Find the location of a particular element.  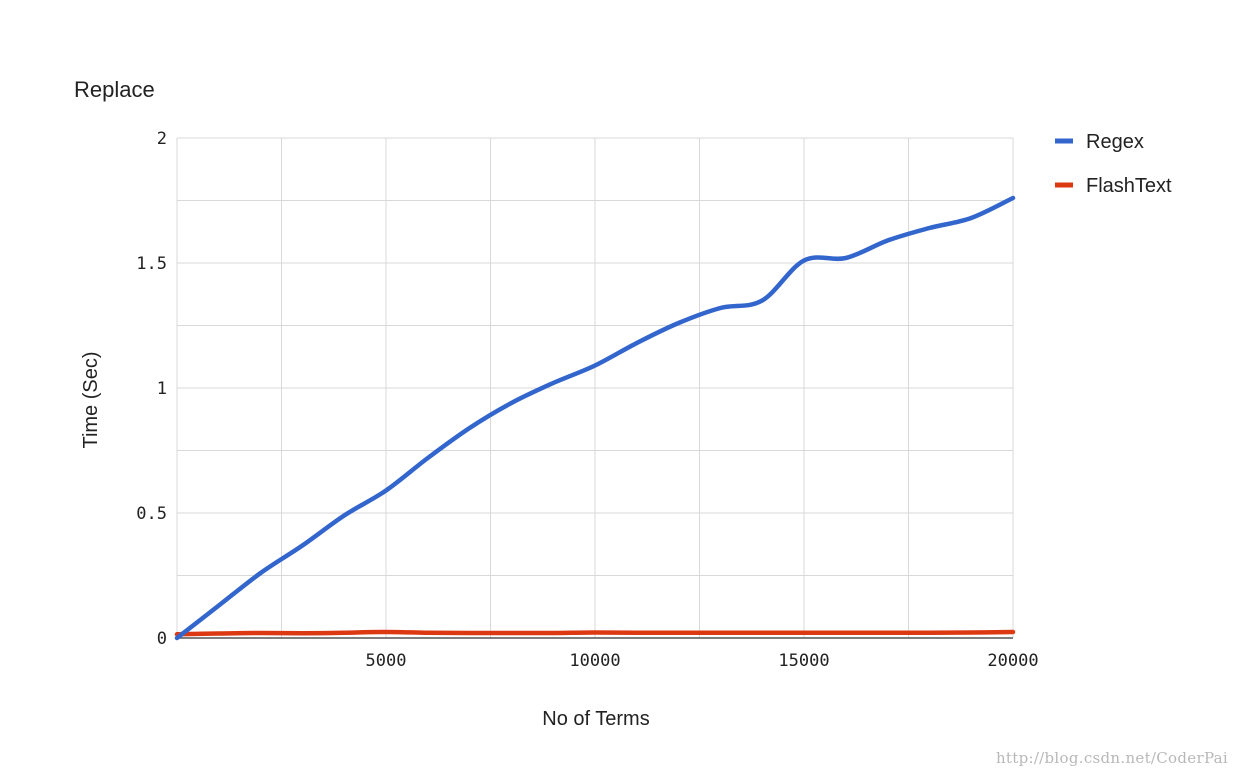

y-tick-labels: 0 0.5 1 1.5 2 is located at coordinates (151, 389).